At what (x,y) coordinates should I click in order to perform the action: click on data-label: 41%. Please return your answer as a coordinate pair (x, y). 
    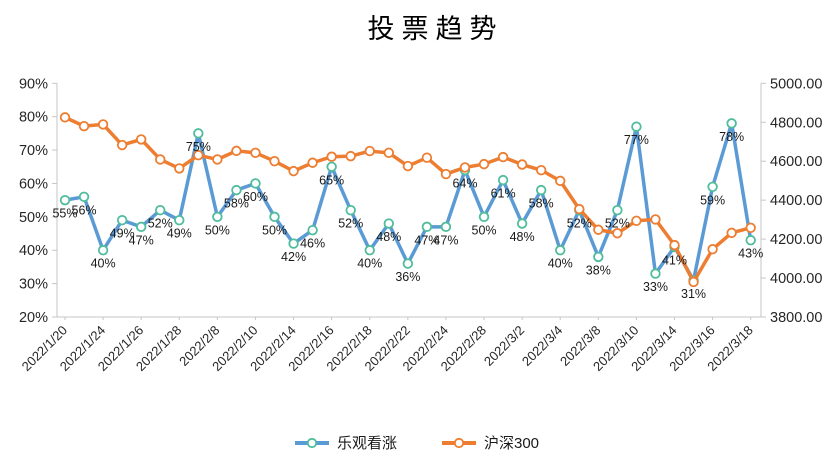
    Looking at the image, I should click on (674, 260).